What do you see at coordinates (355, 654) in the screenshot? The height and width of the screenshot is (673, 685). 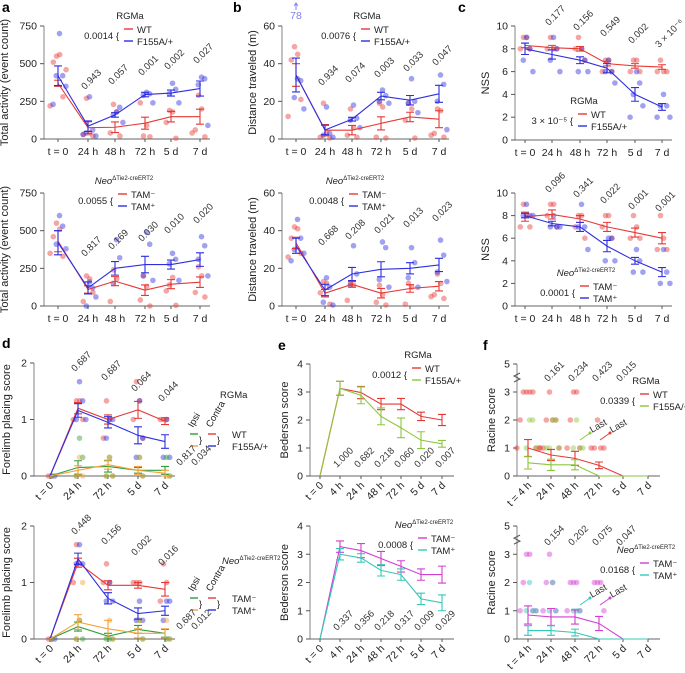 I see `x-tick-label: 24 h` at bounding box center [355, 654].